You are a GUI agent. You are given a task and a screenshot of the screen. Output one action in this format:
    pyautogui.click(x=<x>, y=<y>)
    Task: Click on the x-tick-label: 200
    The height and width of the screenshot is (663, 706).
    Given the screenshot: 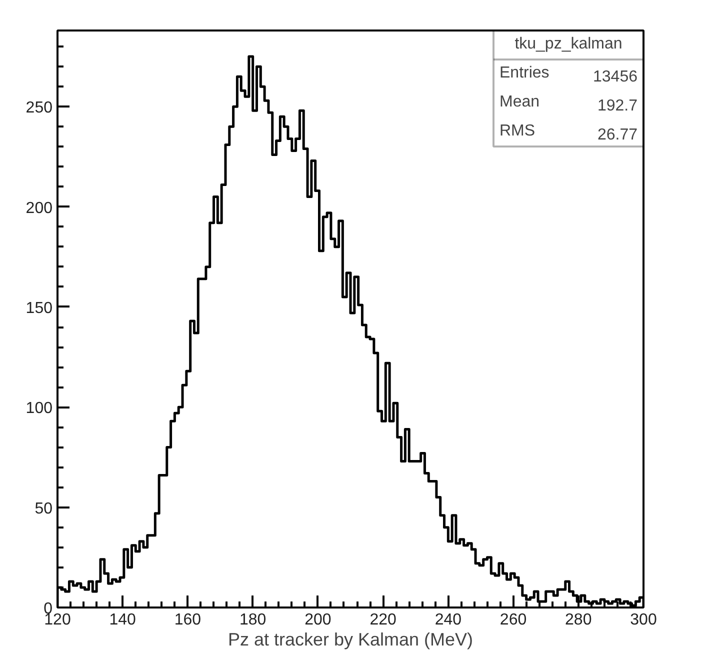 What is the action you would take?
    pyautogui.click(x=318, y=620)
    